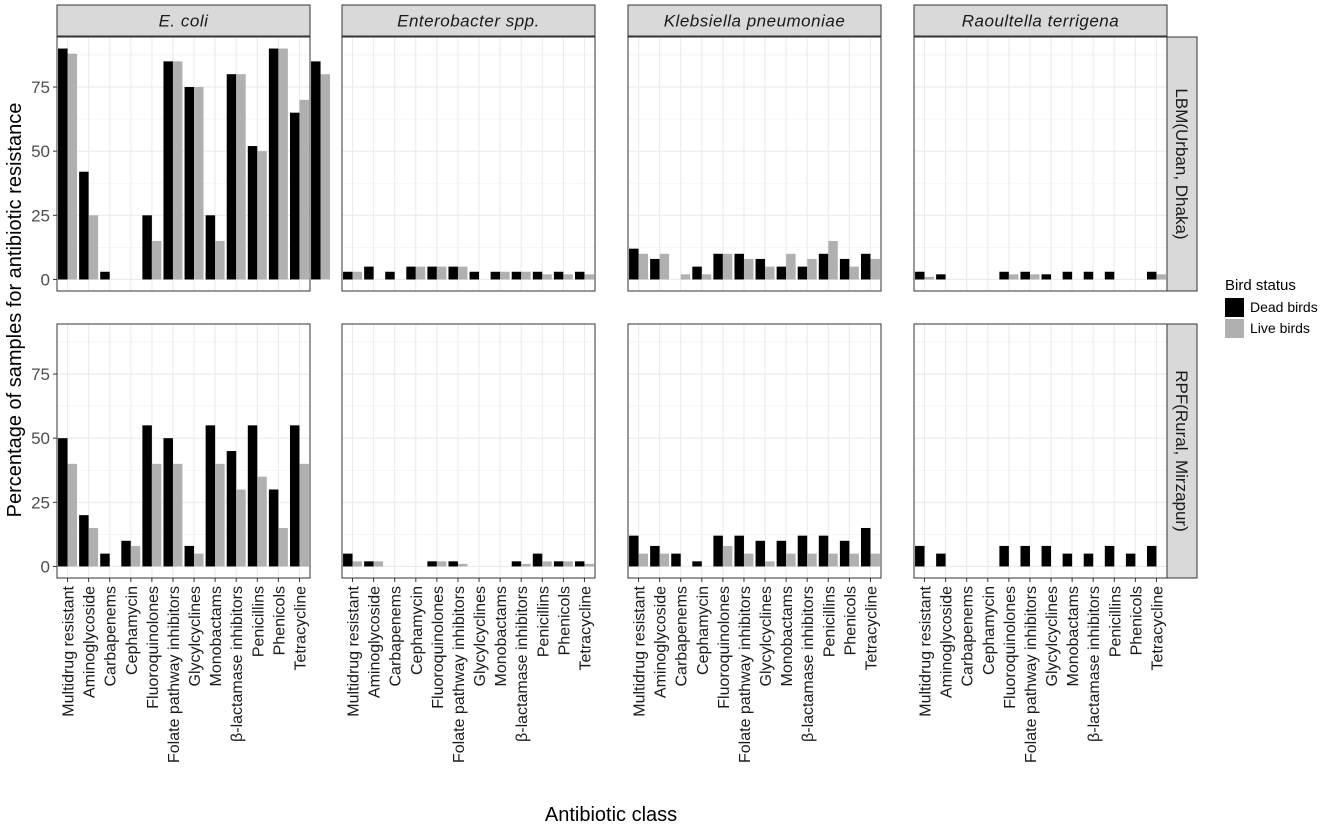 The image size is (1325, 827). What do you see at coordinates (727, 266) in the screenshot?
I see `bar-live-birds-fluoroquinolones` at bounding box center [727, 266].